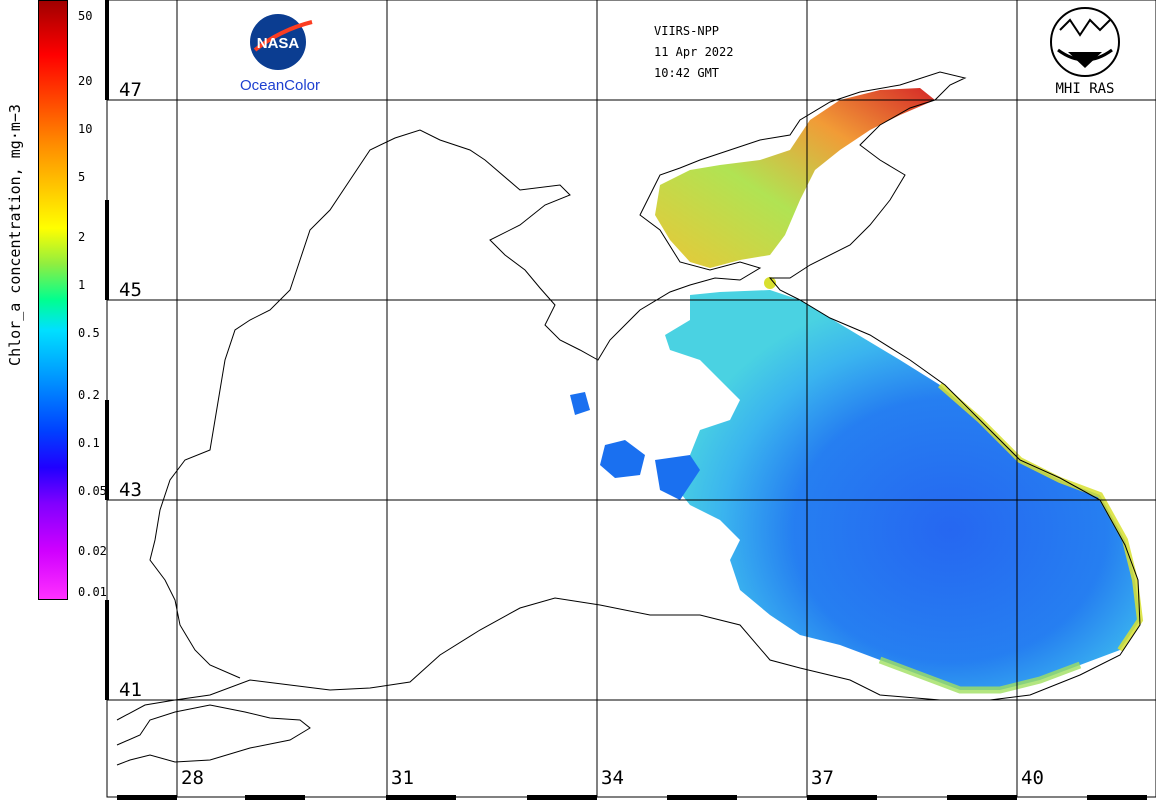 The image size is (1156, 801). Describe the element at coordinates (686, 73) in the screenshot. I see `time-label: 10:42 GMT` at that location.